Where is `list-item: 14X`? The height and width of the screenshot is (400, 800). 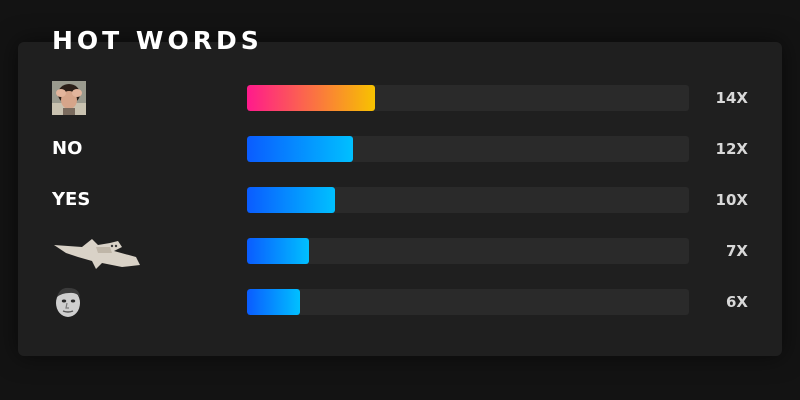 list-item: 14X is located at coordinates (400, 98).